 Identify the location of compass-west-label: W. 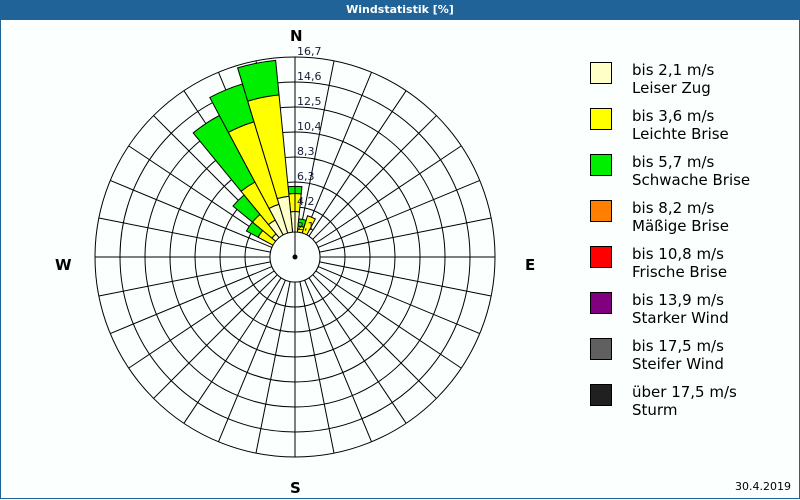
(63, 265).